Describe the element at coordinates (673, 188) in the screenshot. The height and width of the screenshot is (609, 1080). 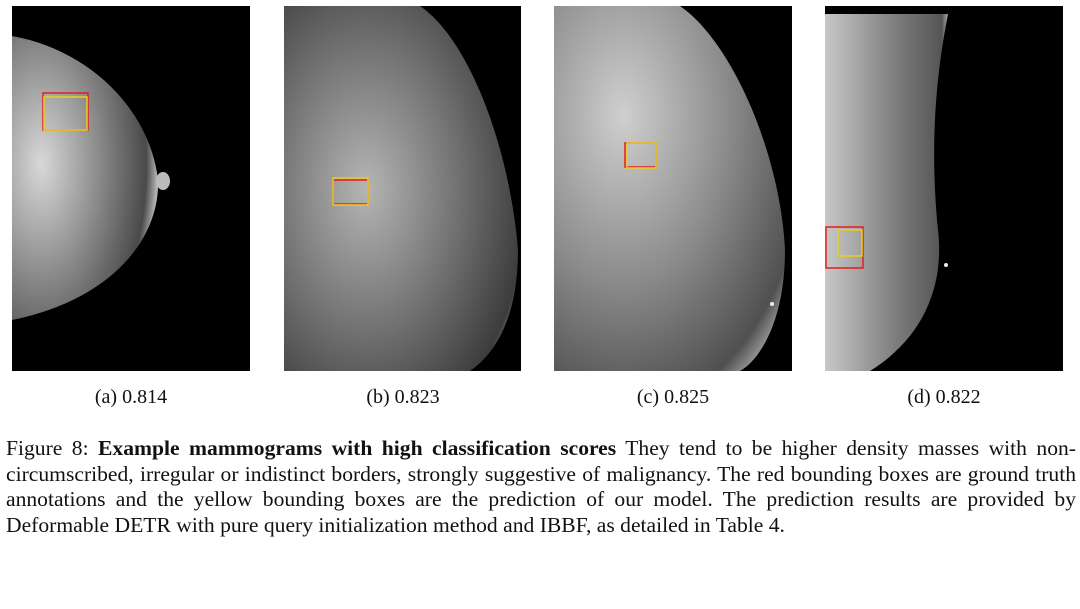
I see `mammogram-c` at that location.